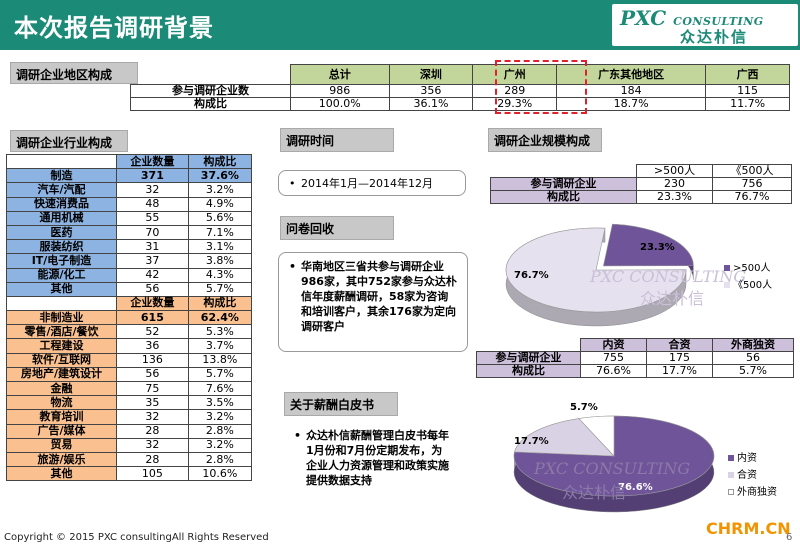 This screenshot has width=800, height=546. I want to click on table-row: 非制造业 615 62.4%, so click(129, 318).